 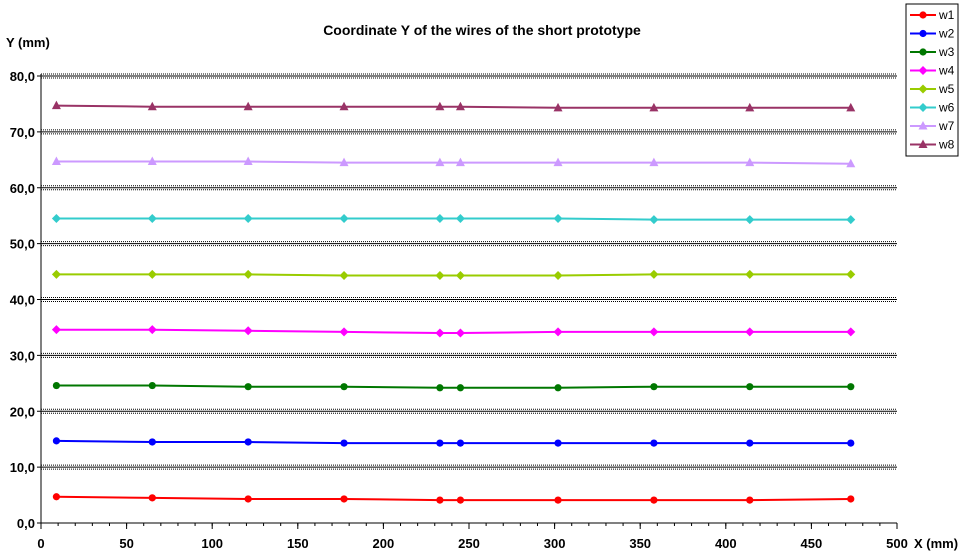 I want to click on series-w4, so click(x=453, y=331).